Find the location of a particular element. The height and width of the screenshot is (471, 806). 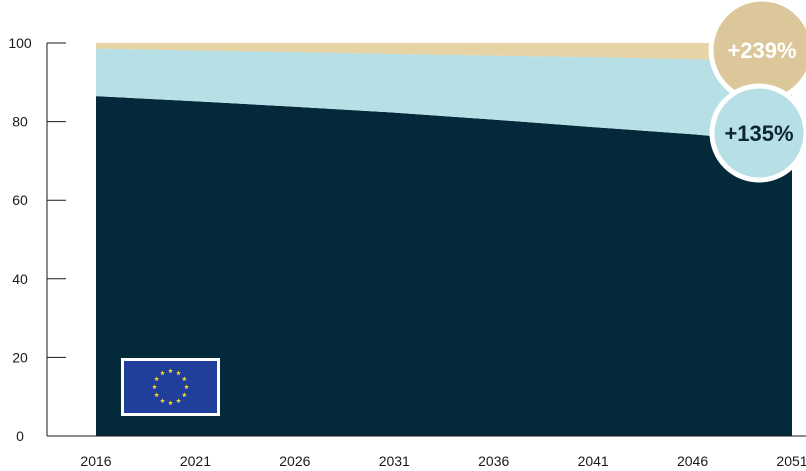

y-tick-label: 0 is located at coordinates (20, 436).